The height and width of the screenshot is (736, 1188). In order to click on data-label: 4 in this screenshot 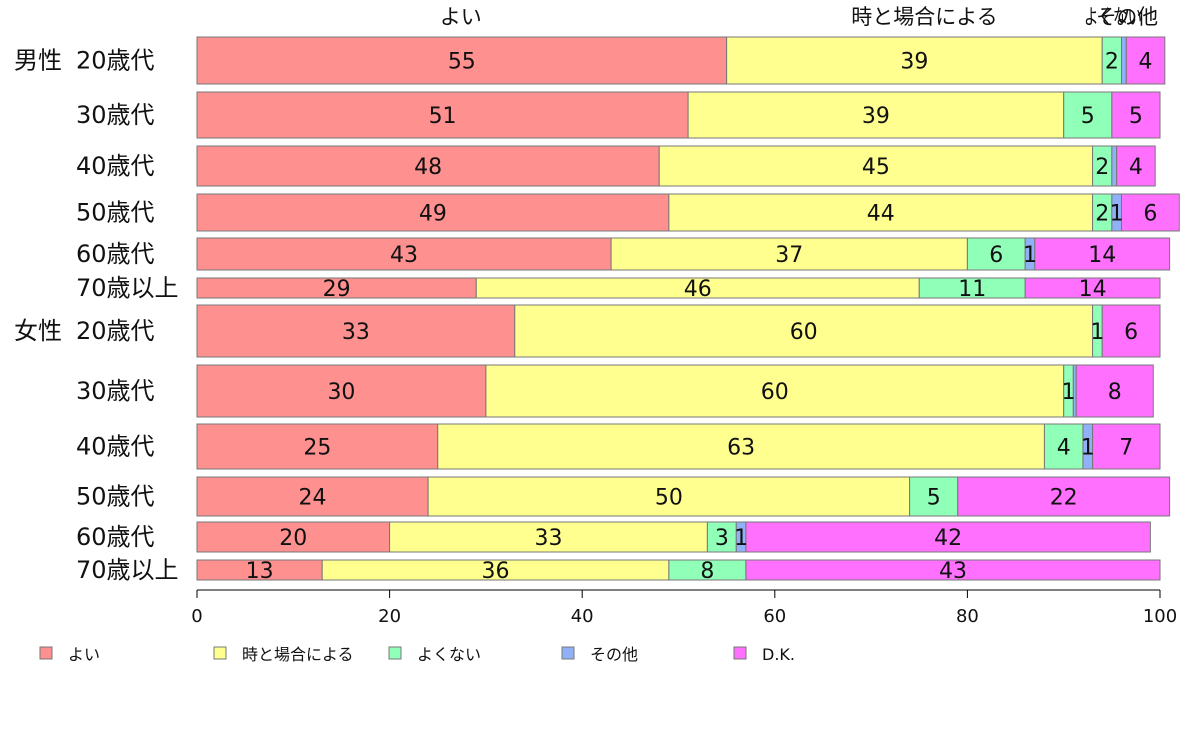, I will do `click(1064, 448)`.